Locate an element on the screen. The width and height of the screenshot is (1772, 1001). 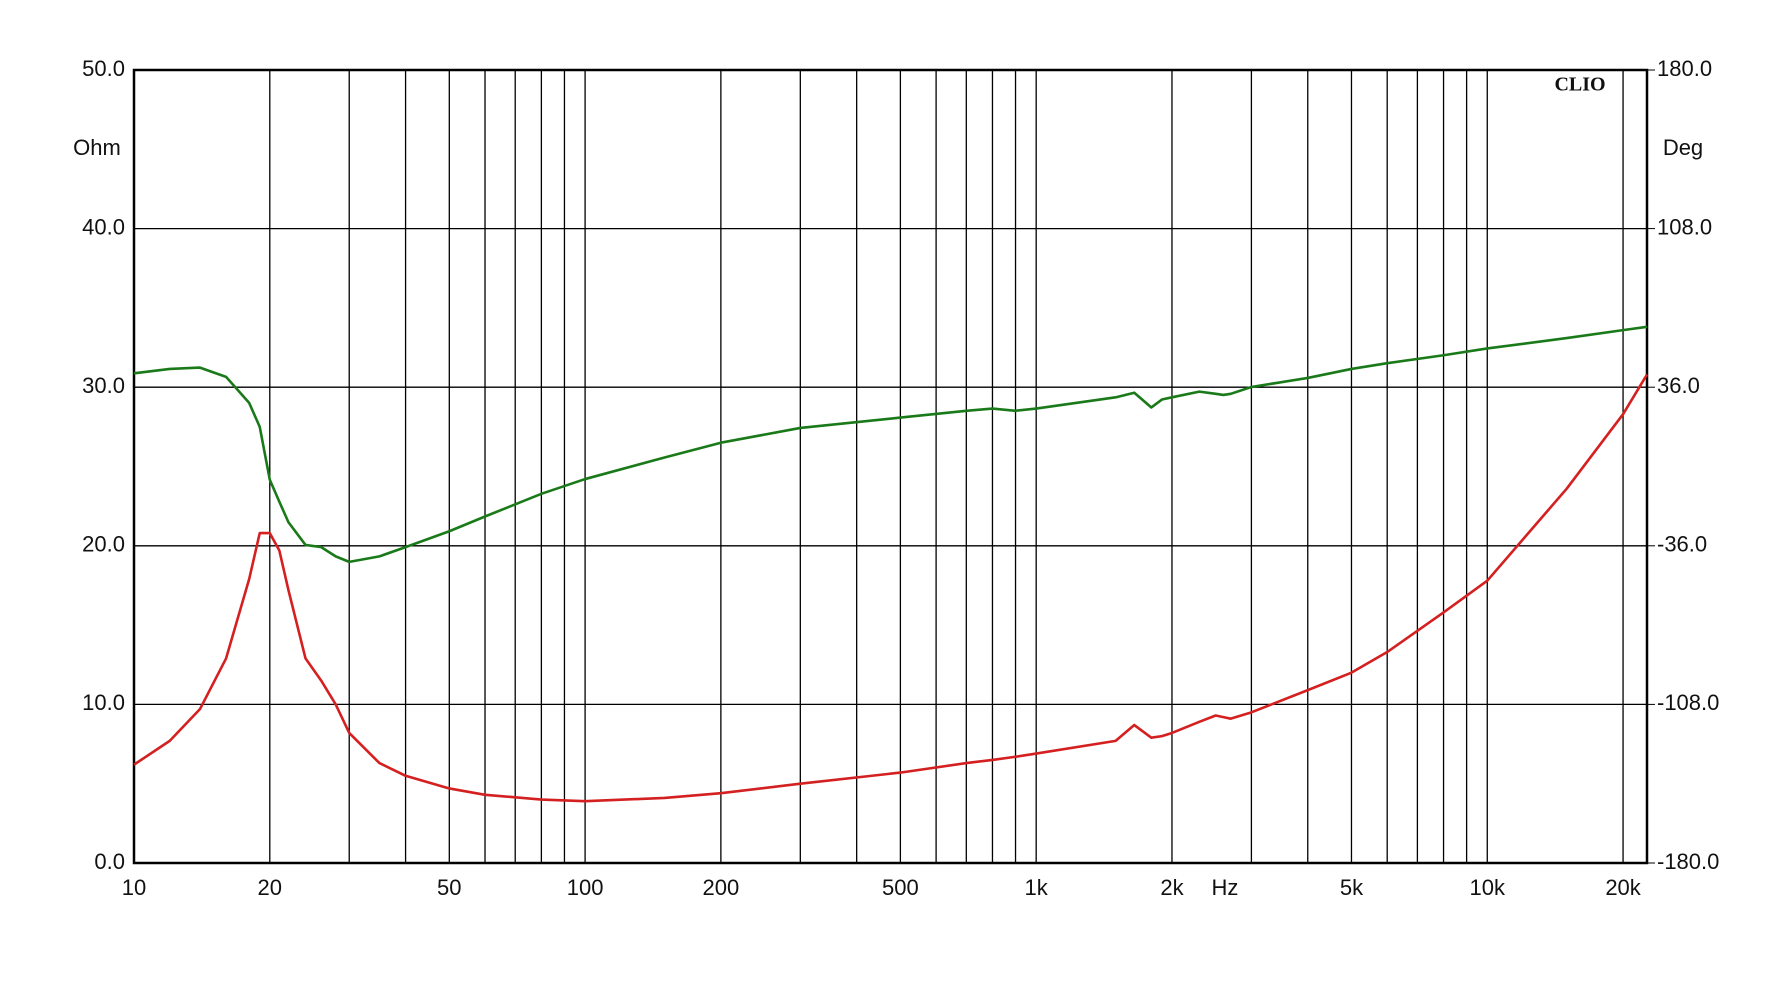
x-tick-label: 20 is located at coordinates (270, 887).